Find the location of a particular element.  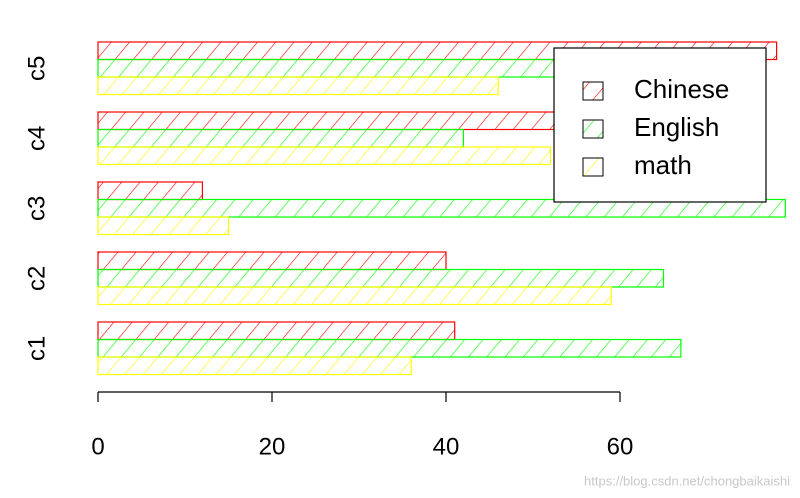

y-tick-label: c4 is located at coordinates (36, 138).